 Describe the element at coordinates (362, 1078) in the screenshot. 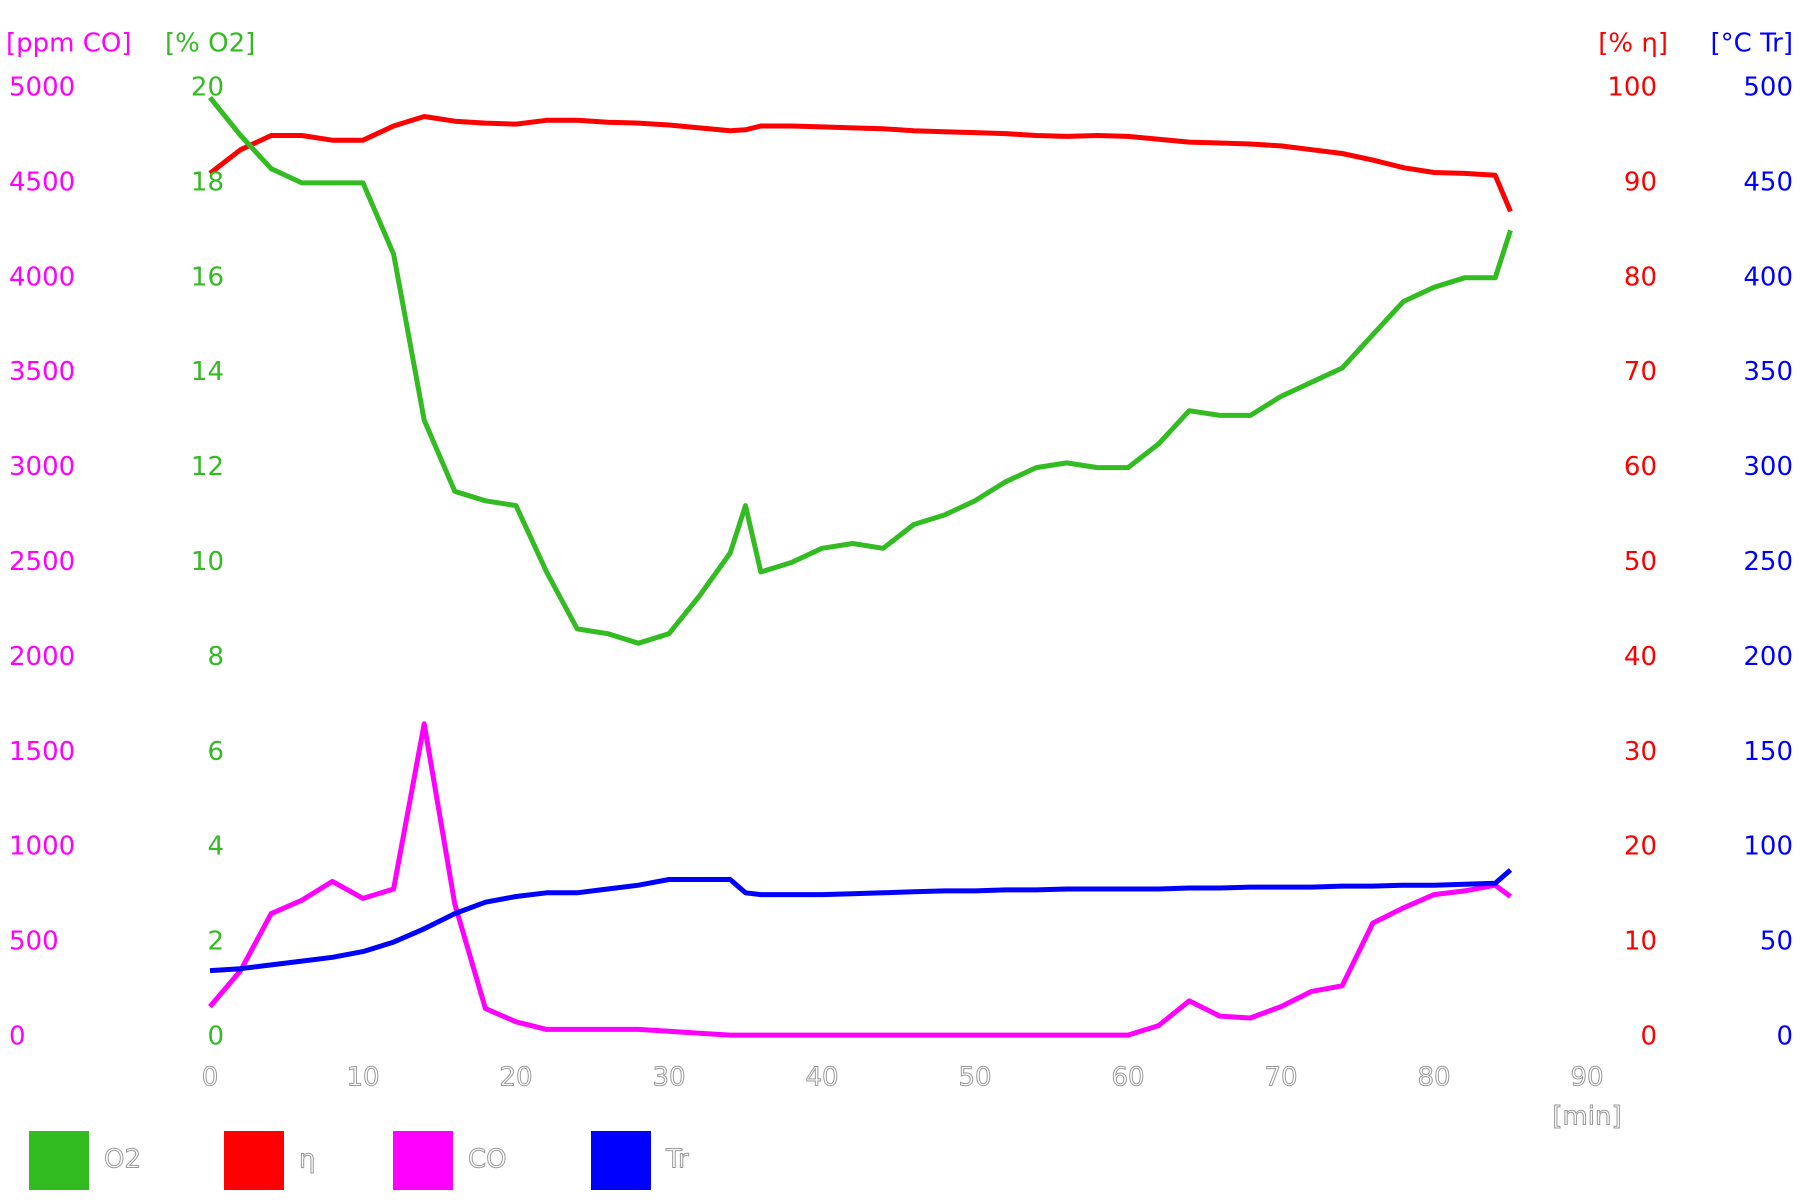

I see `x-tick-label: 10` at that location.